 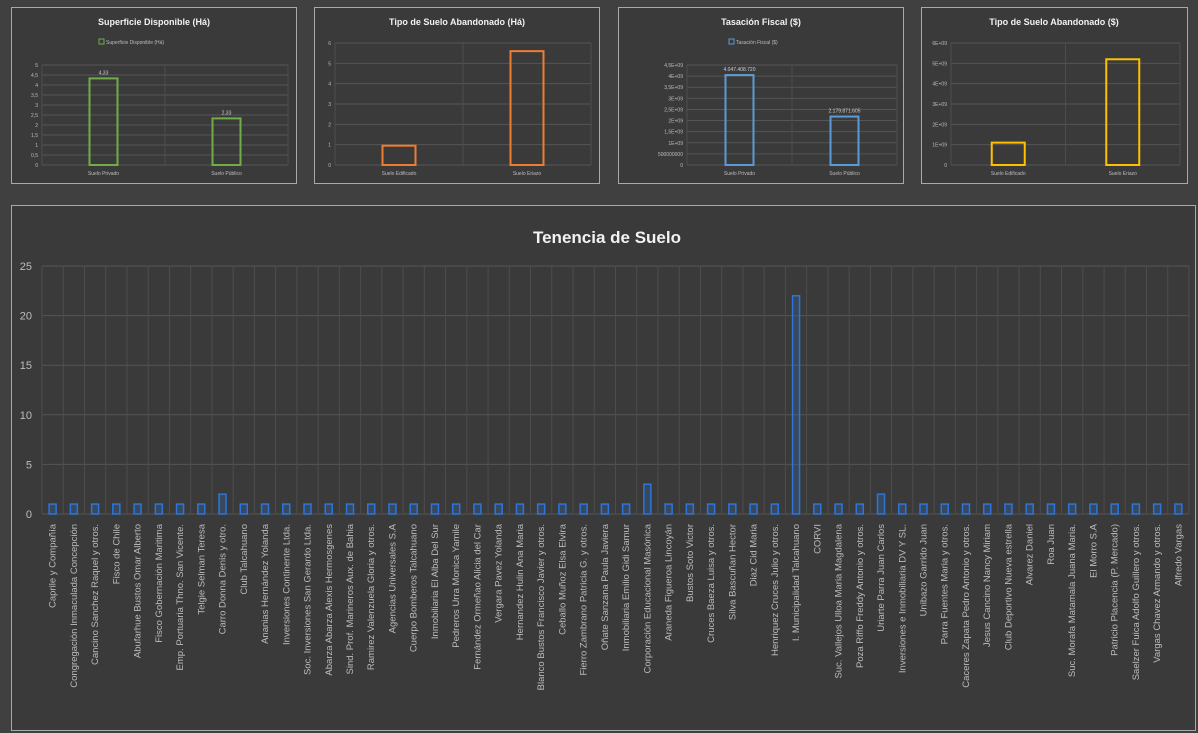 I want to click on x-tick-label: Club Deportivo Nueva estrella, so click(x=1008, y=586).